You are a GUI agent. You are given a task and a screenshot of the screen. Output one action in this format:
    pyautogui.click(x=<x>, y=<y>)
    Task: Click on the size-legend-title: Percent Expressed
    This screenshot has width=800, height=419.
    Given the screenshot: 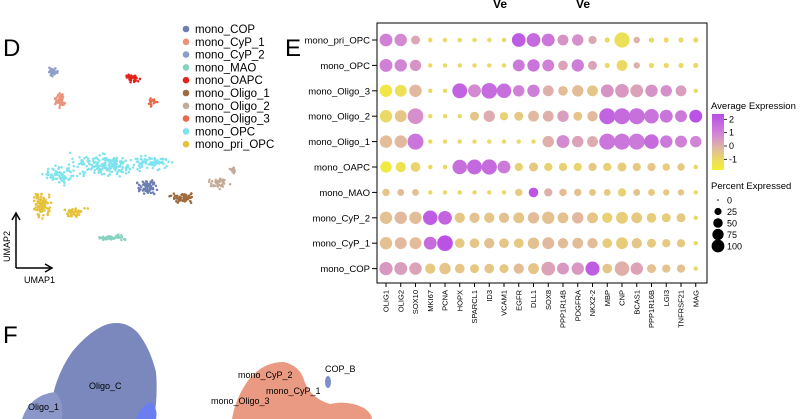 What is the action you would take?
    pyautogui.click(x=751, y=186)
    